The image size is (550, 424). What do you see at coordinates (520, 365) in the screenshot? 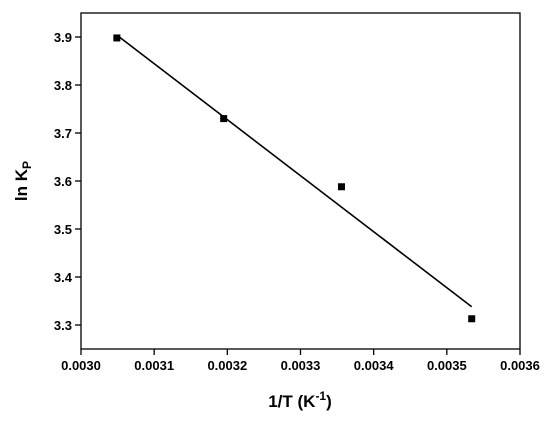
I see `x-tick-label-6: 0.0036` at bounding box center [520, 365].